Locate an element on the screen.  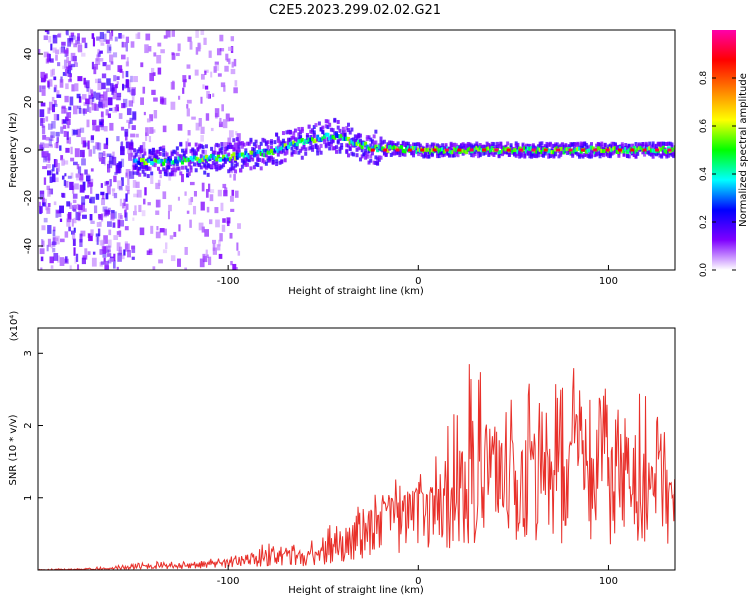
spectrogram-x-ticks: -100 0 100 is located at coordinates (417, 276).